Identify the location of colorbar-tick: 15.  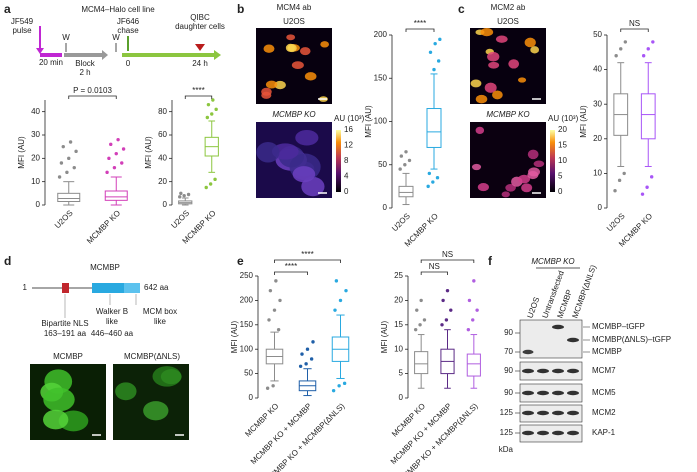
(562, 145).